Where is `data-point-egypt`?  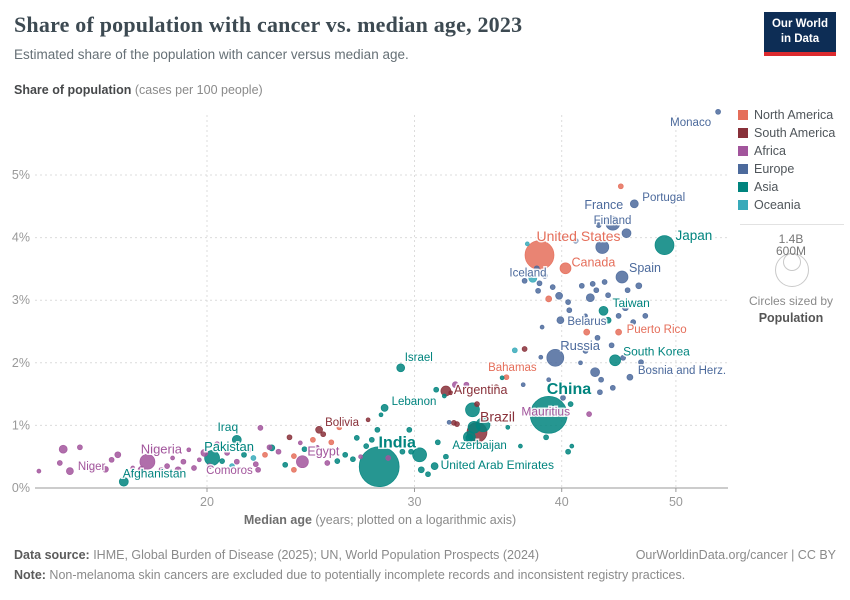
data-point-egypt is located at coordinates (302, 462).